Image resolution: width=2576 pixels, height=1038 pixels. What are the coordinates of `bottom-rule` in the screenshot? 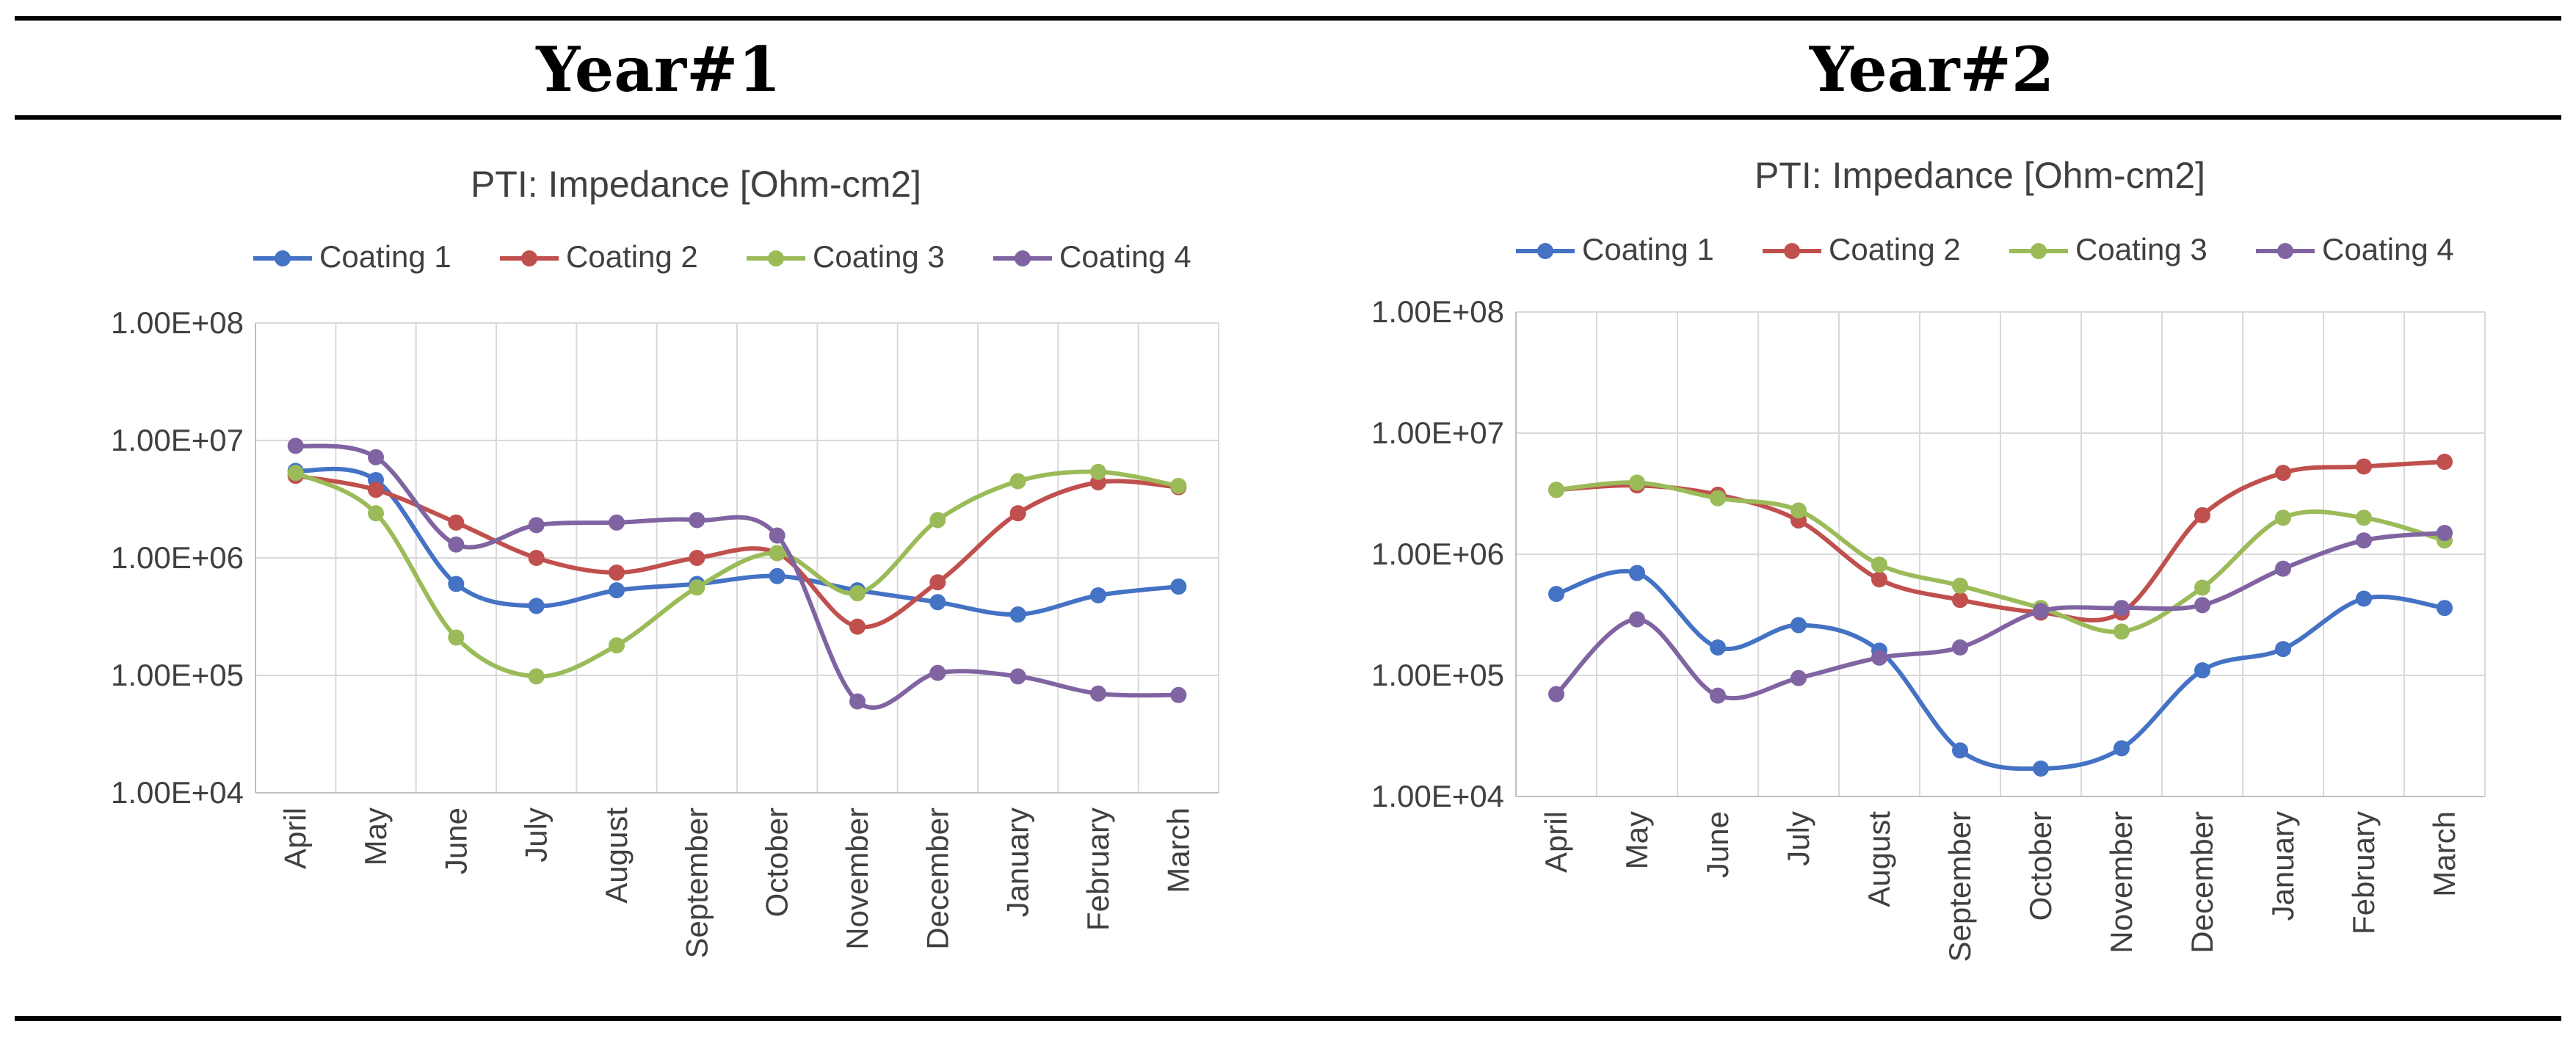 It's located at (1288, 1018).